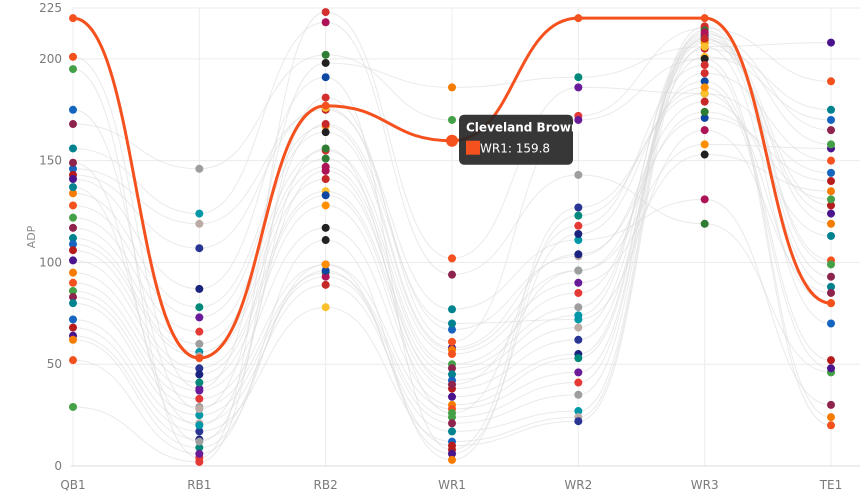  Describe the element at coordinates (452, 140) in the screenshot. I see `active-point` at that location.